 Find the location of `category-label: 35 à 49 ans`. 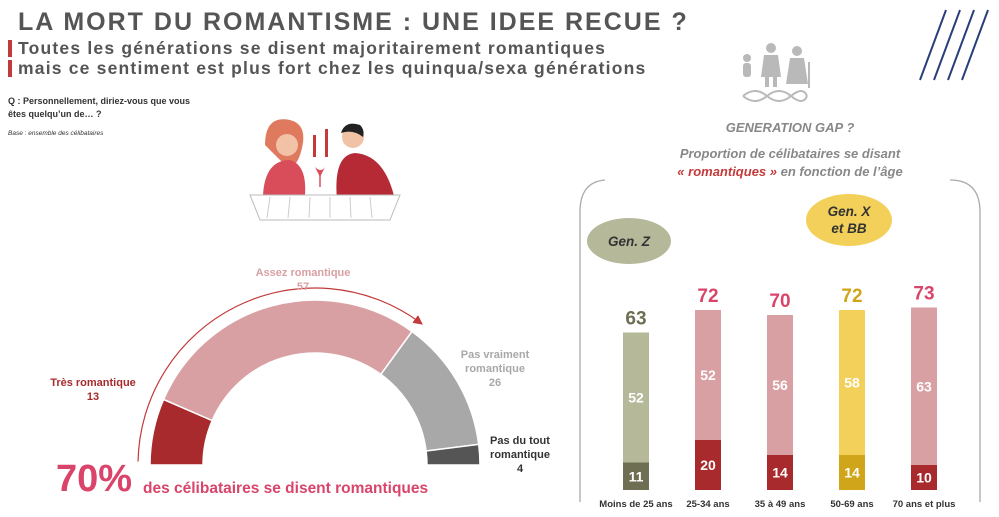

category-label: 35 à 49 ans is located at coordinates (780, 504).